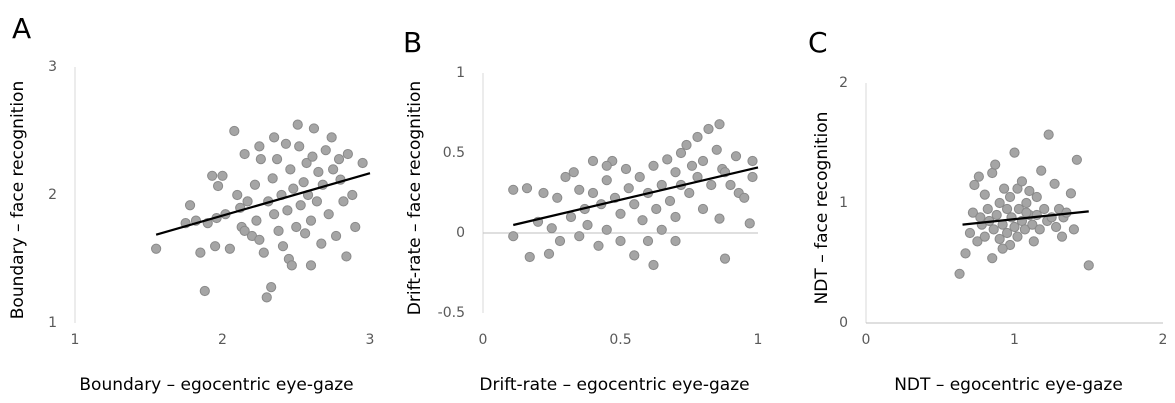 The width and height of the screenshot is (1175, 403). What do you see at coordinates (370, 340) in the screenshot?
I see `x-tick-label: 3` at bounding box center [370, 340].